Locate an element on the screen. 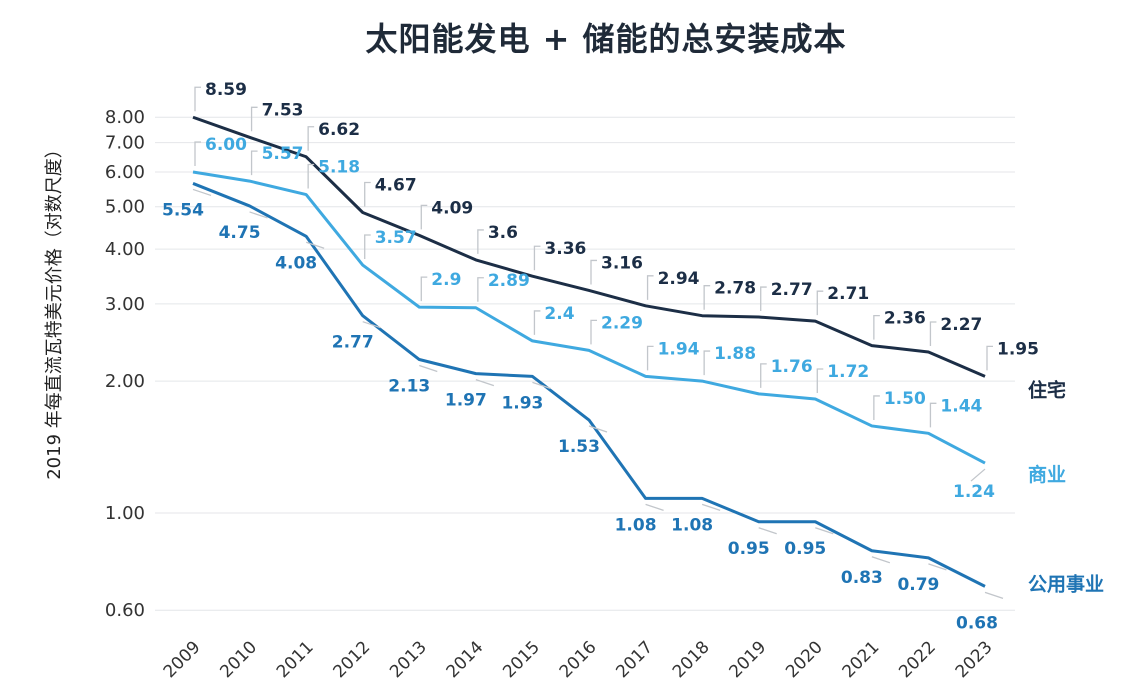 This screenshot has width=1132, height=682. y-tick-label: 1.00 is located at coordinates (125, 513).